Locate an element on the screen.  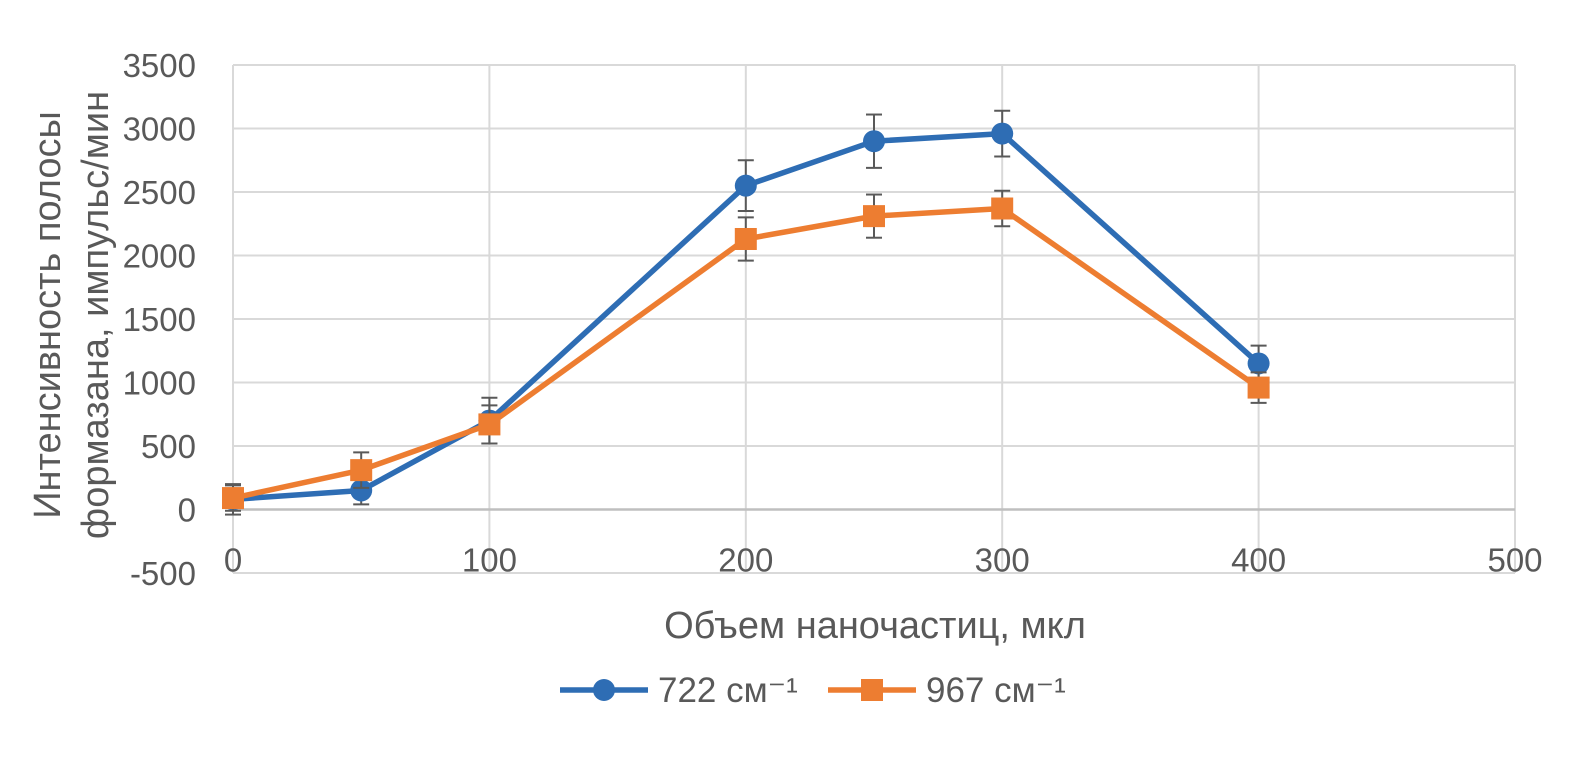
y-axis-title-line-2: формазана, импульс/мин is located at coordinates (96, 315).